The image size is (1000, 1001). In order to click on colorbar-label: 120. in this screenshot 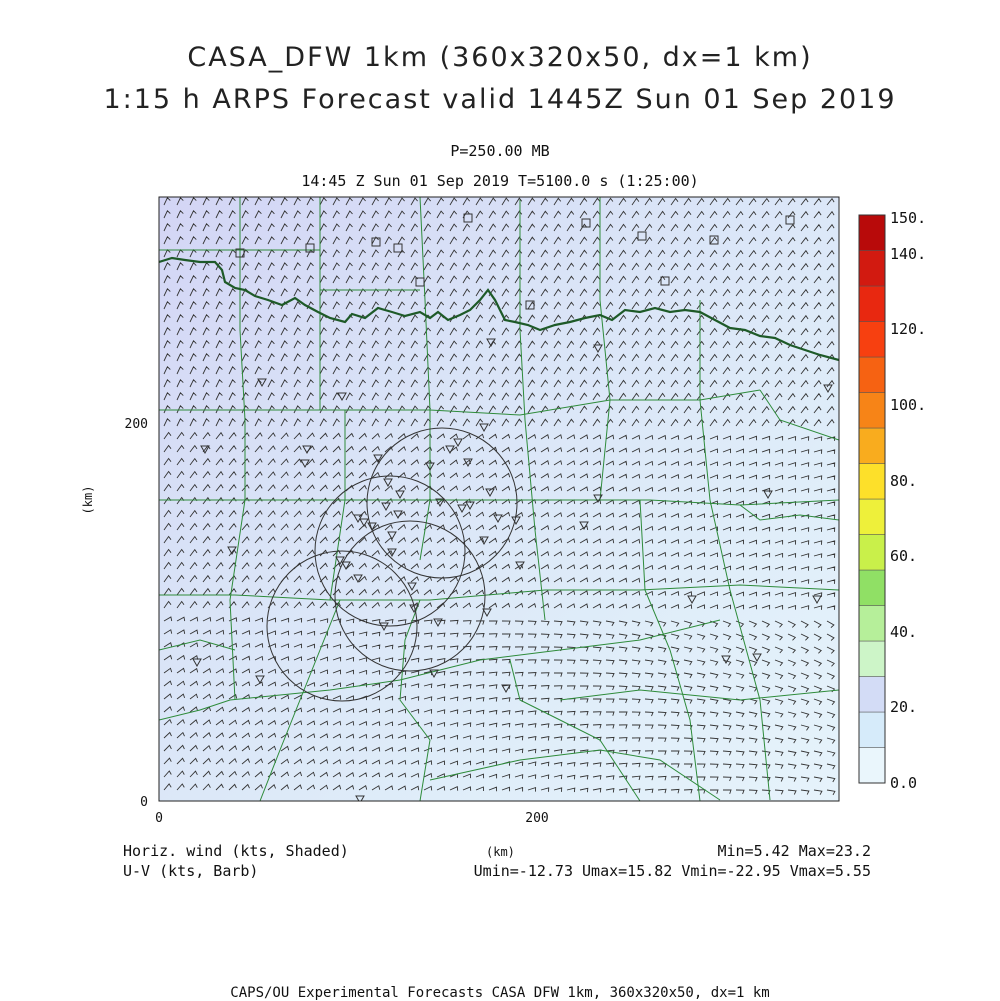, I will do `click(908, 329)`.